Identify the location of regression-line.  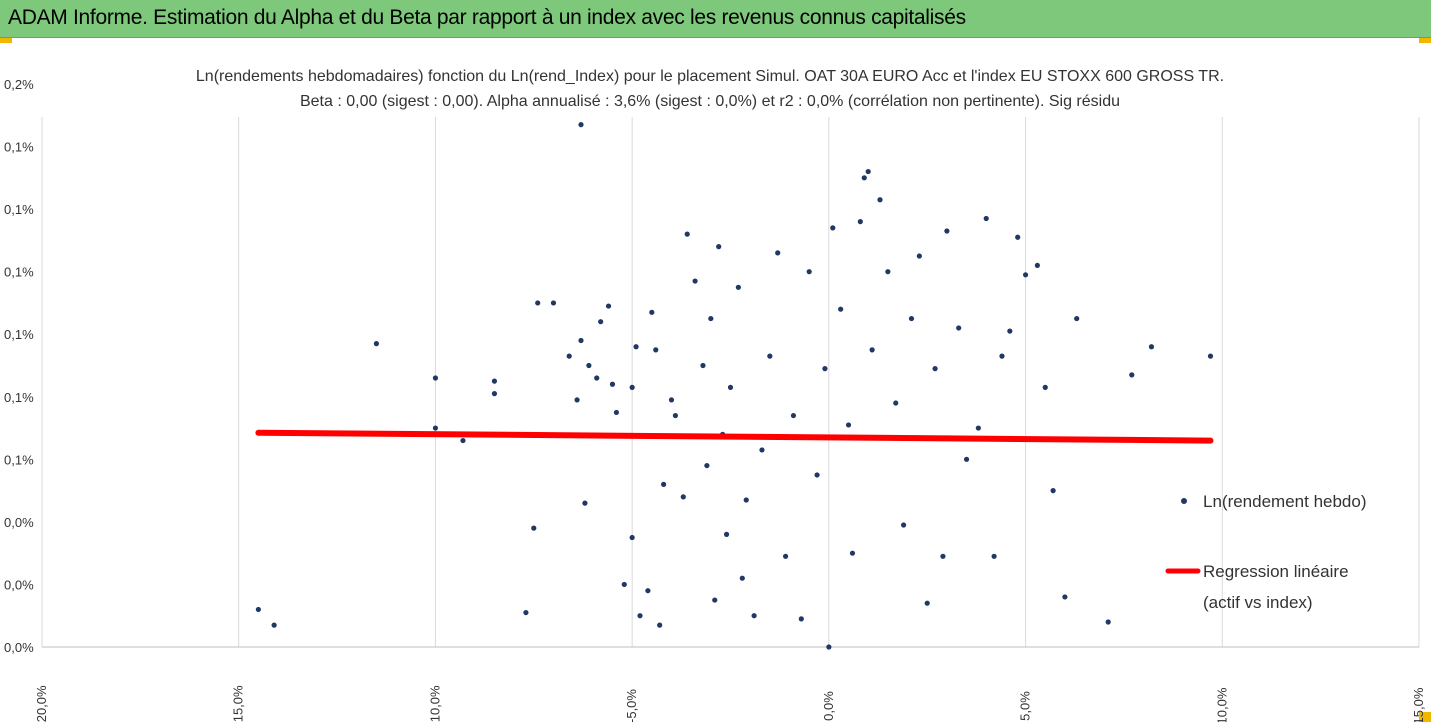
(734, 436).